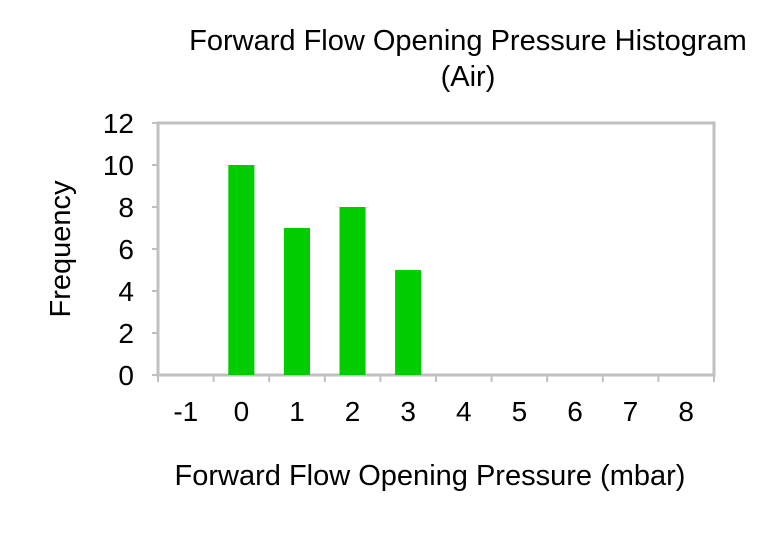 The height and width of the screenshot is (548, 778). I want to click on y-axis-title: Frequency, so click(61, 249).